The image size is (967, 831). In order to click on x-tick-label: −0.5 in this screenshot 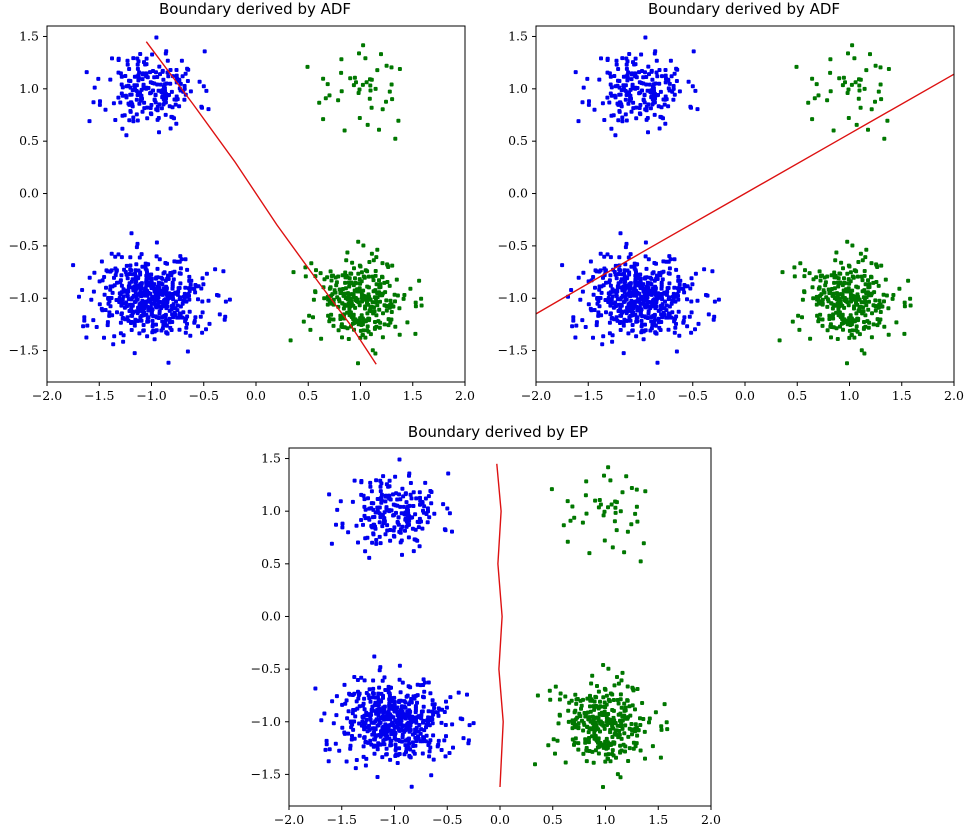, I will do `click(447, 819)`.